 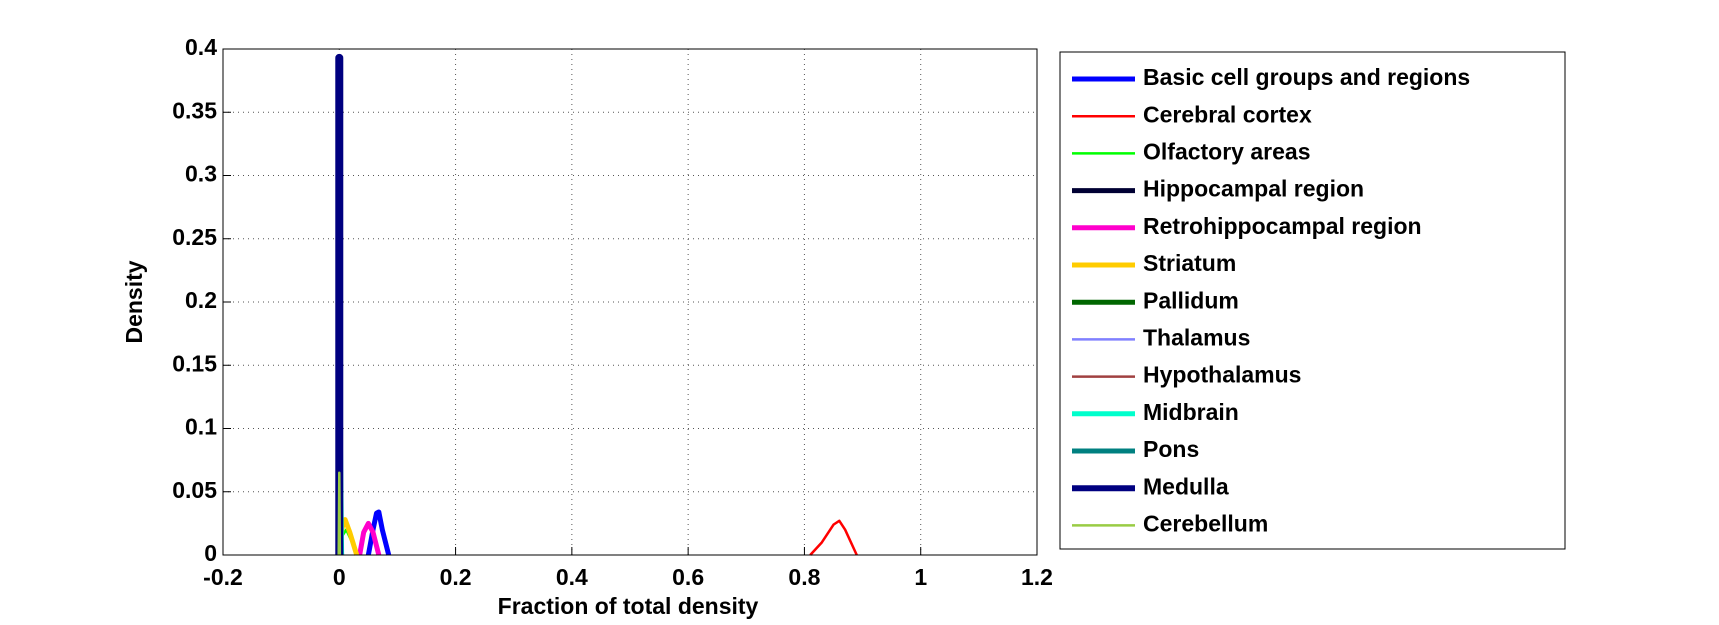 I want to click on y-tick-label: 0.15, so click(x=194, y=363).